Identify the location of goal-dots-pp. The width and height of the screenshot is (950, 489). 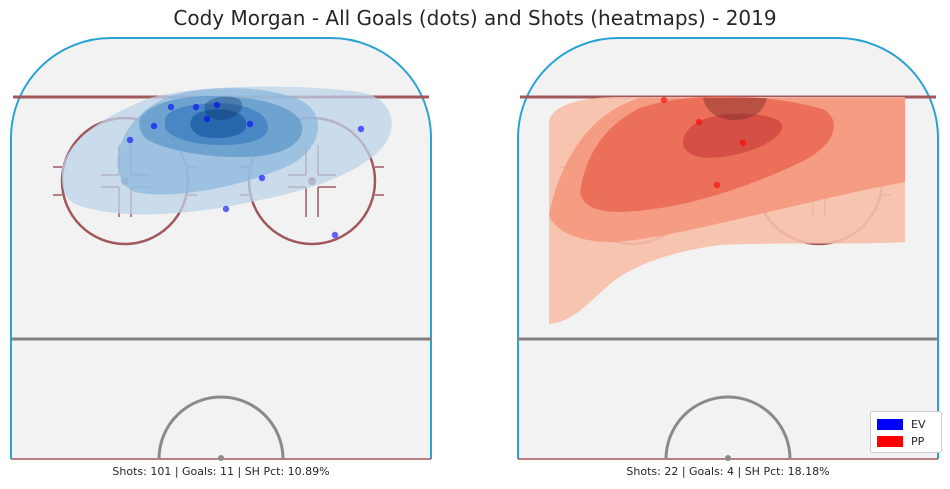
(703, 142).